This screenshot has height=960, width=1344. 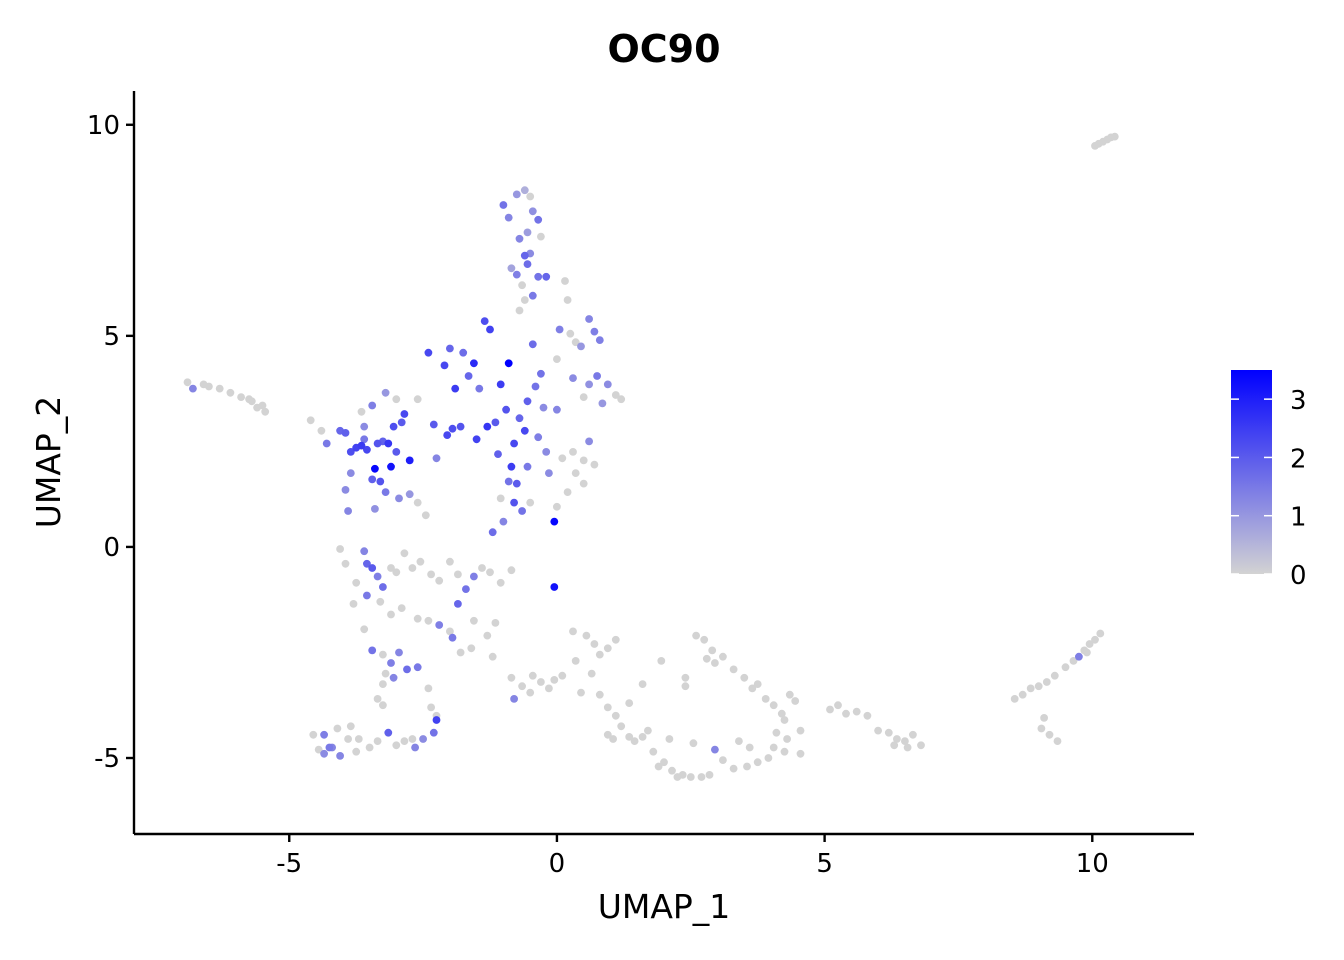 What do you see at coordinates (664, 906) in the screenshot?
I see `x-axis-title: UMAP_1` at bounding box center [664, 906].